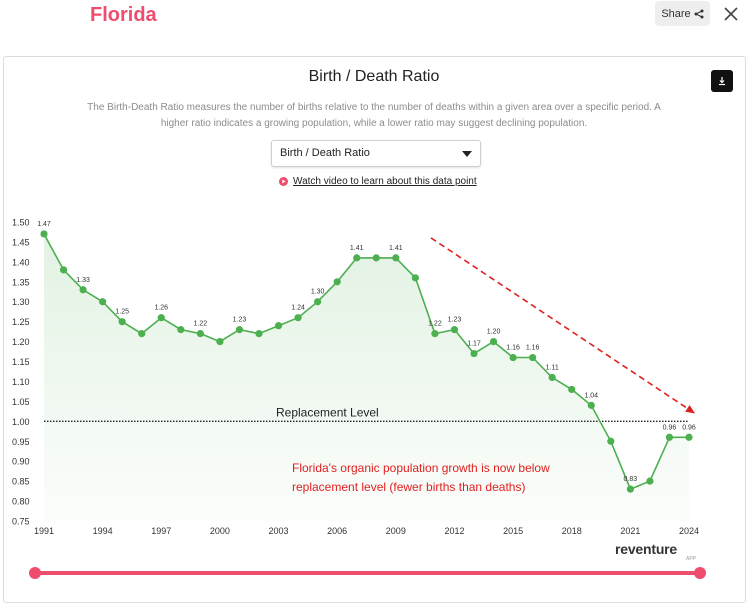 Image resolution: width=748 pixels, height=604 pixels. Describe the element at coordinates (44, 531) in the screenshot. I see `x-tick-label: 1991` at that location.